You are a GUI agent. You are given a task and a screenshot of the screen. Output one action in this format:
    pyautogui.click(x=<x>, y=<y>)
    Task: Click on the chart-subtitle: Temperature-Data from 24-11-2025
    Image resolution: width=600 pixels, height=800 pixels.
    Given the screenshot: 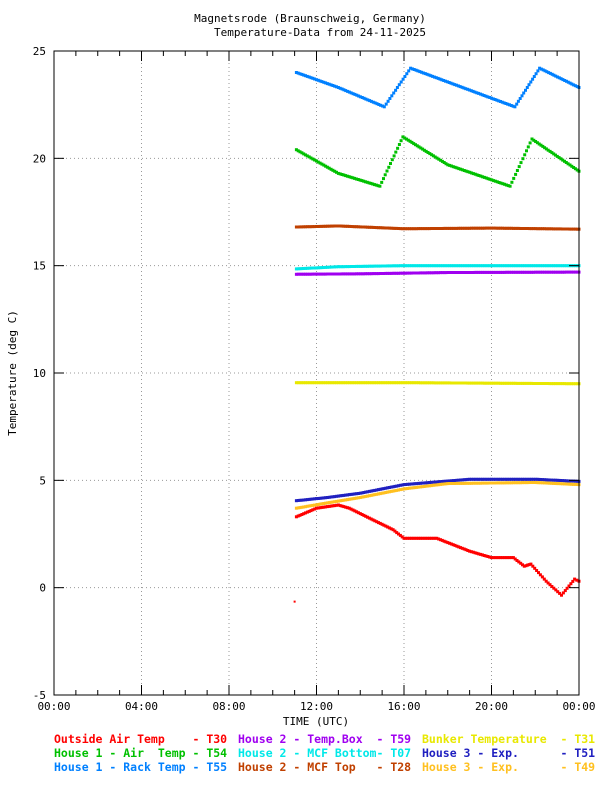 What is the action you would take?
    pyautogui.click(x=320, y=32)
    